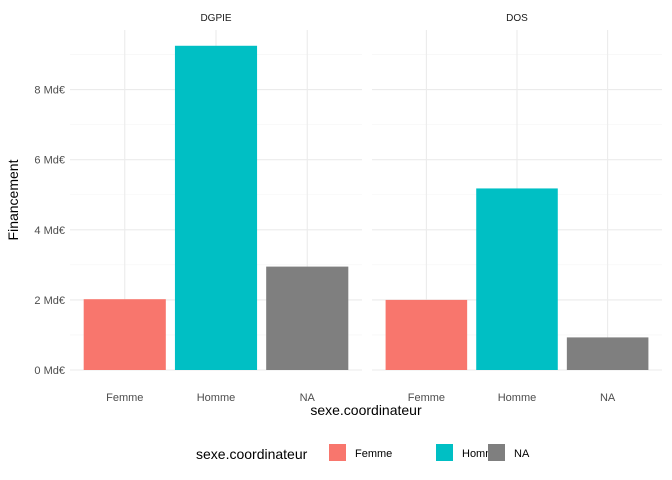 The height and width of the screenshot is (480, 672). Describe the element at coordinates (252, 454) in the screenshot. I see `legend-title: sexe.coordinateur` at that location.